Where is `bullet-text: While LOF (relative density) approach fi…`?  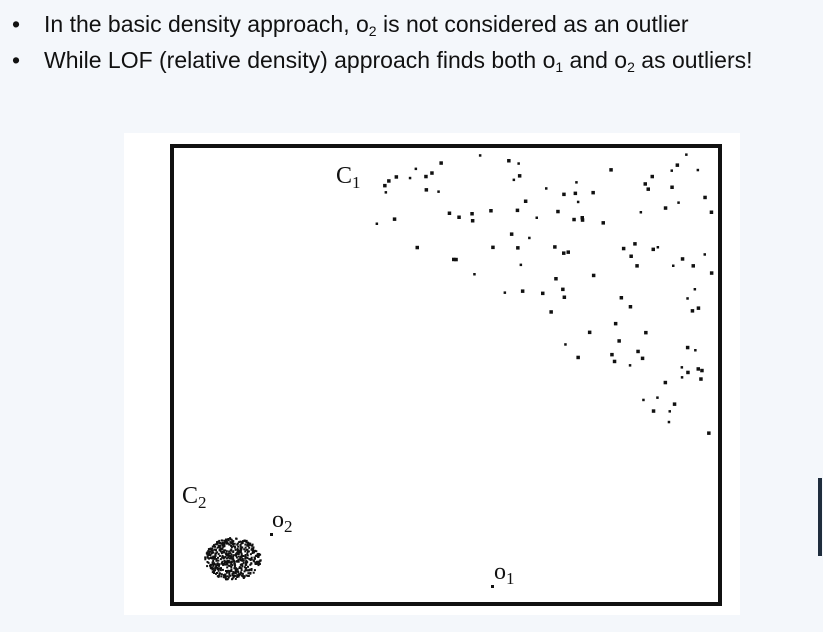
bullet-text: While LOF (relative density) approach fi… is located at coordinates (300, 60).